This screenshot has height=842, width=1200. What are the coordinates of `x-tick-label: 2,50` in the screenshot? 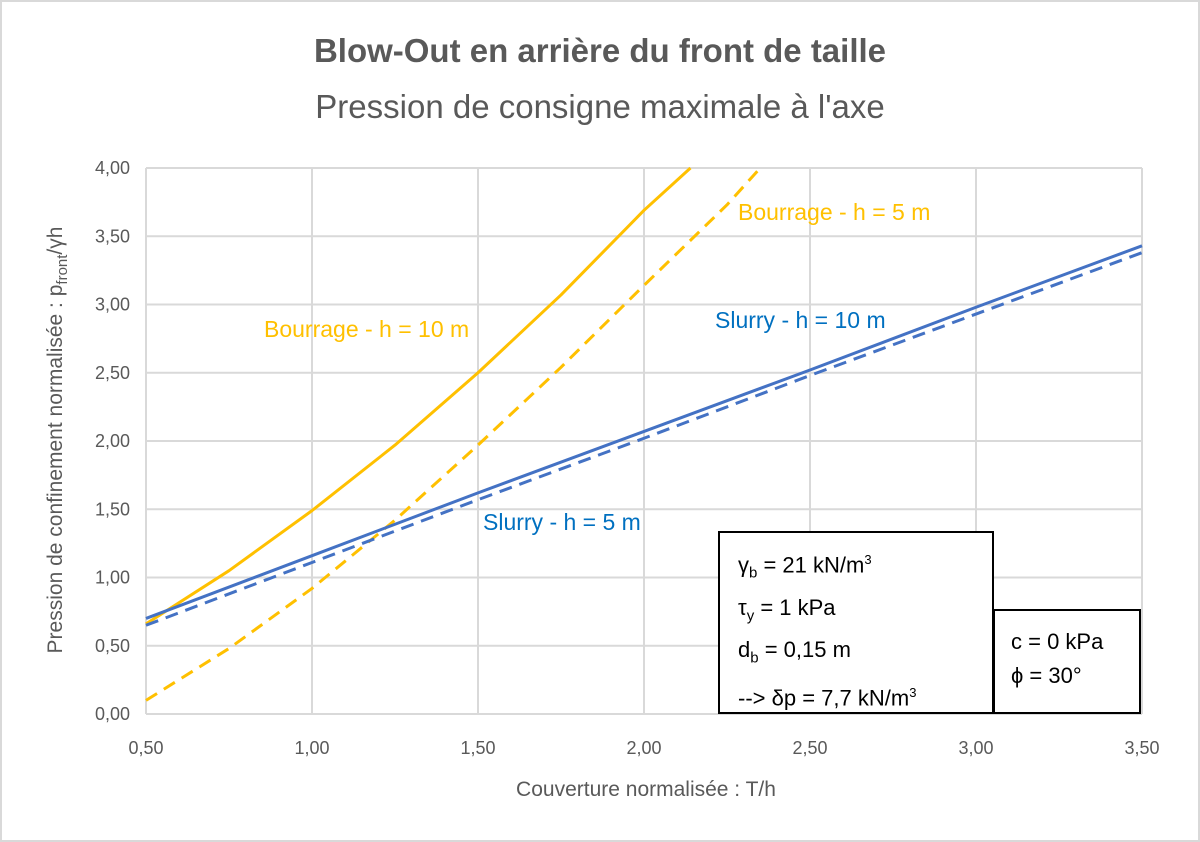 It's located at (809, 748).